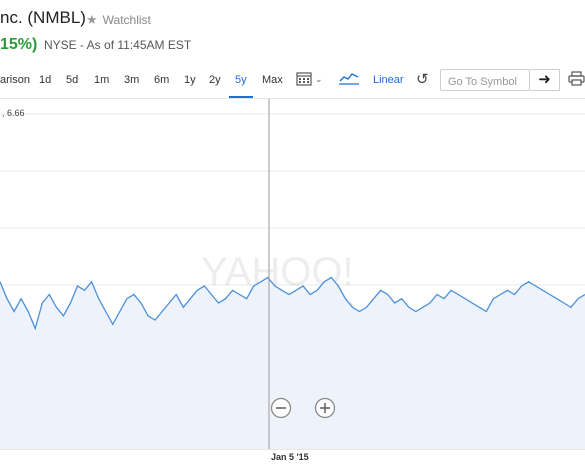 This screenshot has height=467, width=585. What do you see at coordinates (388, 80) in the screenshot?
I see `scale-linear-button: Linear` at bounding box center [388, 80].